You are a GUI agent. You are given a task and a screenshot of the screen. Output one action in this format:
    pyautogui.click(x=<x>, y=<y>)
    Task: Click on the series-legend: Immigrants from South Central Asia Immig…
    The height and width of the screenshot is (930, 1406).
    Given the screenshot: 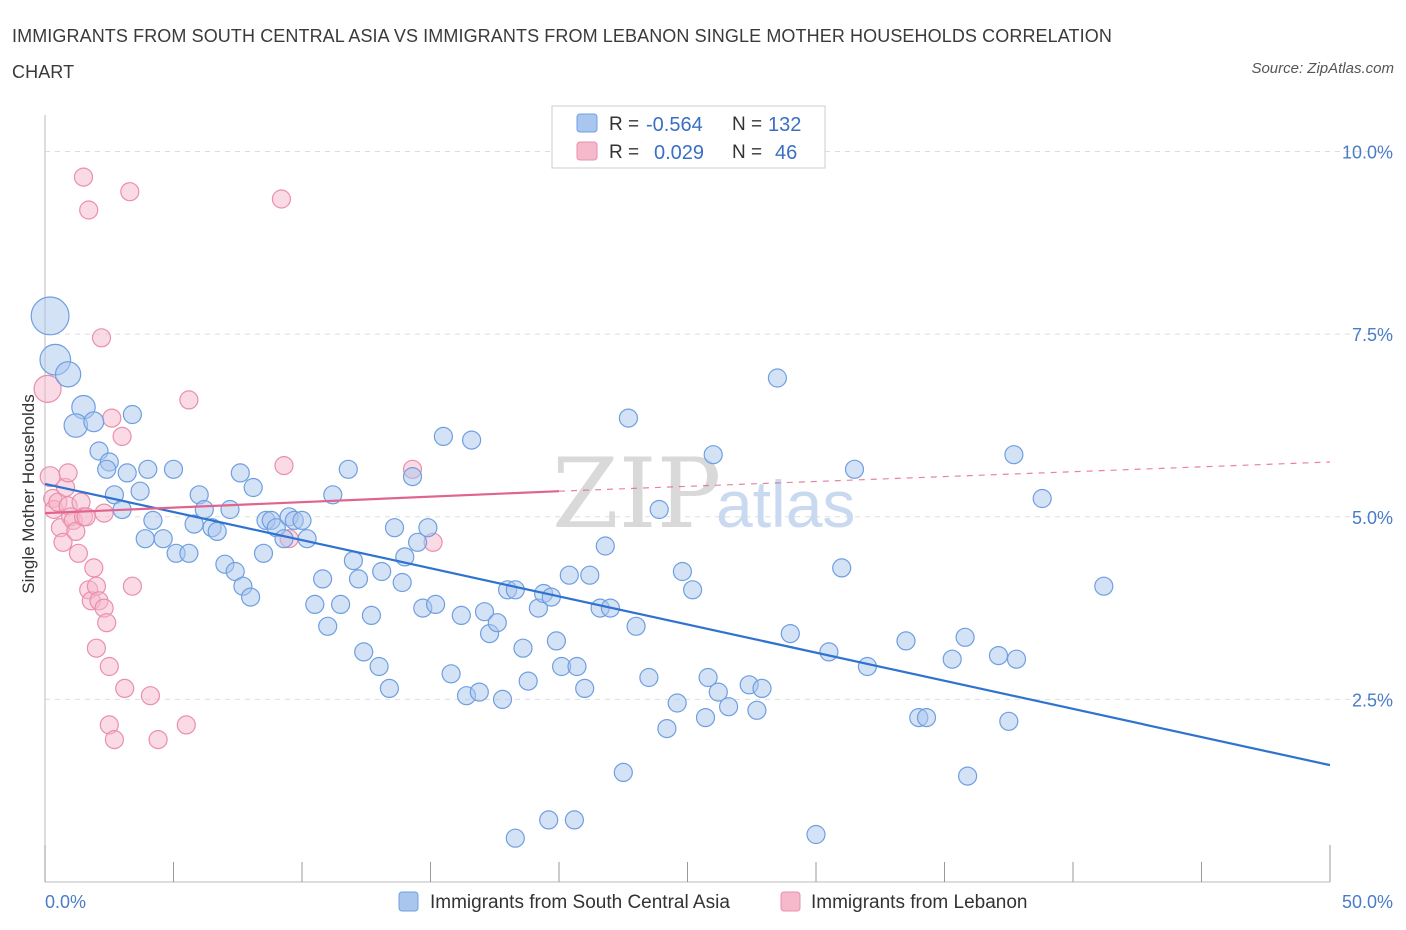 What is the action you would take?
    pyautogui.click(x=713, y=902)
    